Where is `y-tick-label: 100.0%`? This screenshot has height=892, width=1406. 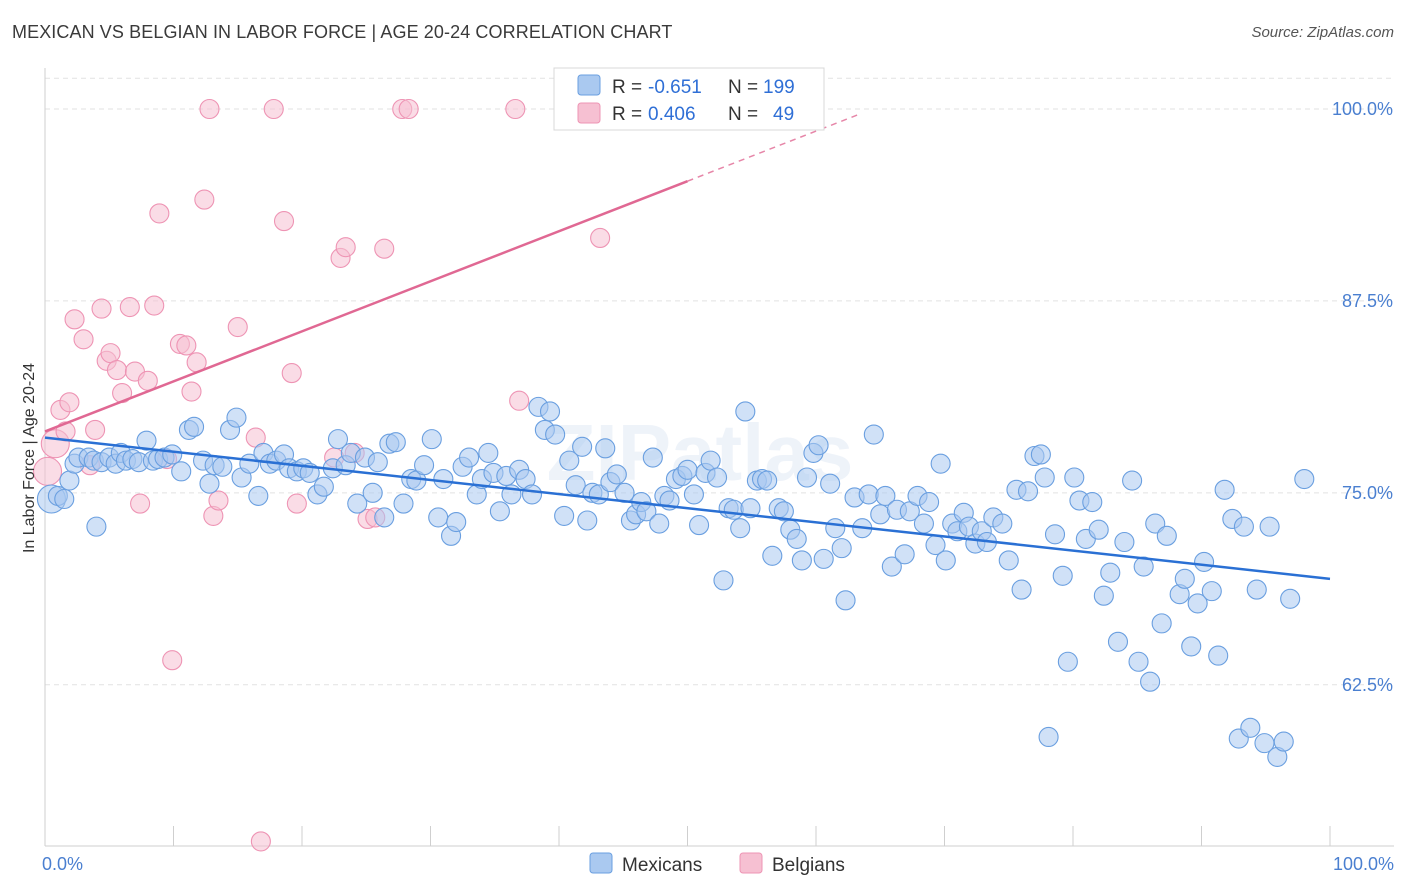 y-tick-label: 100.0% is located at coordinates (1362, 109).